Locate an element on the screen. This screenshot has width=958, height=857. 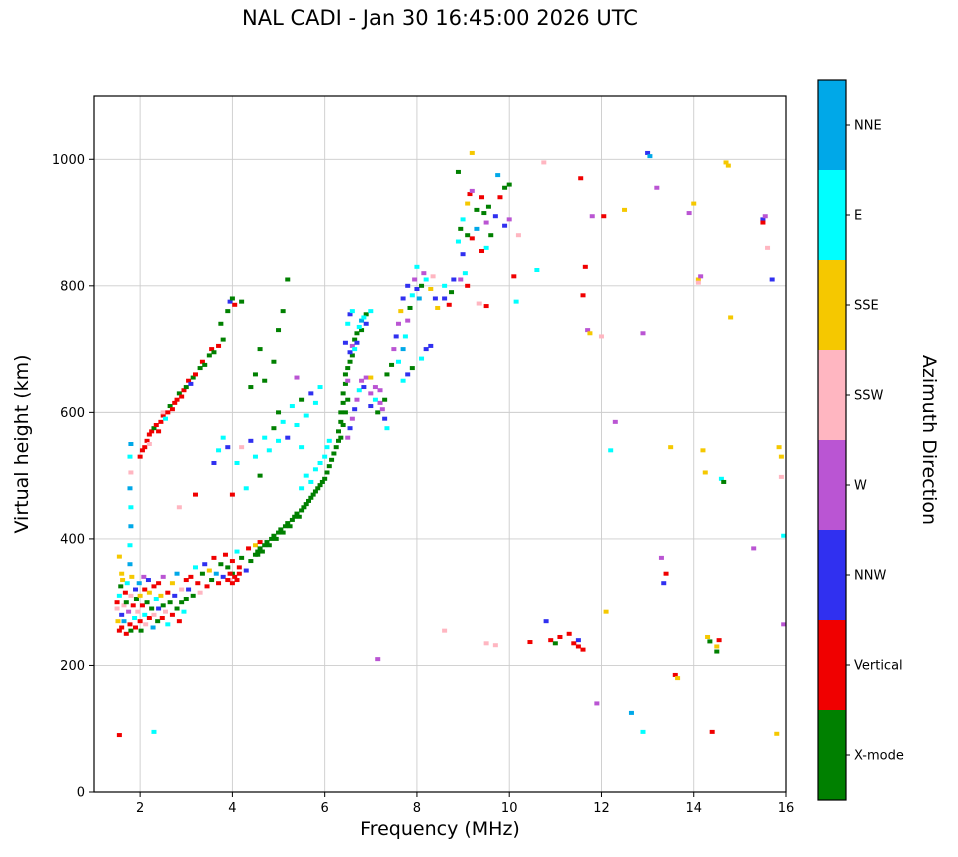
colorbar-segment-X-mode is located at coordinates (832, 755).